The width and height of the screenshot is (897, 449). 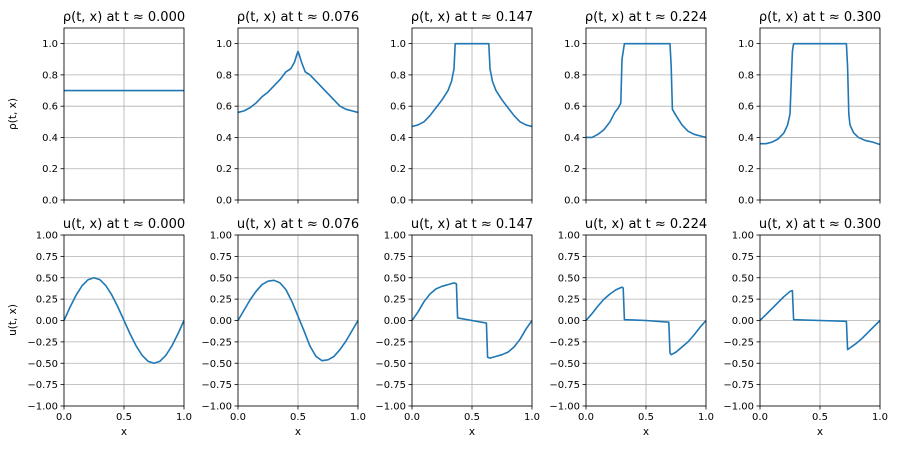 What do you see at coordinates (635, 108) in the screenshot?
I see `subplot-rho-4: 0.0 0.2 0.4 0.6 0.8 1.0 ρ(t, x) at t ≈ 0.224` at bounding box center [635, 108].